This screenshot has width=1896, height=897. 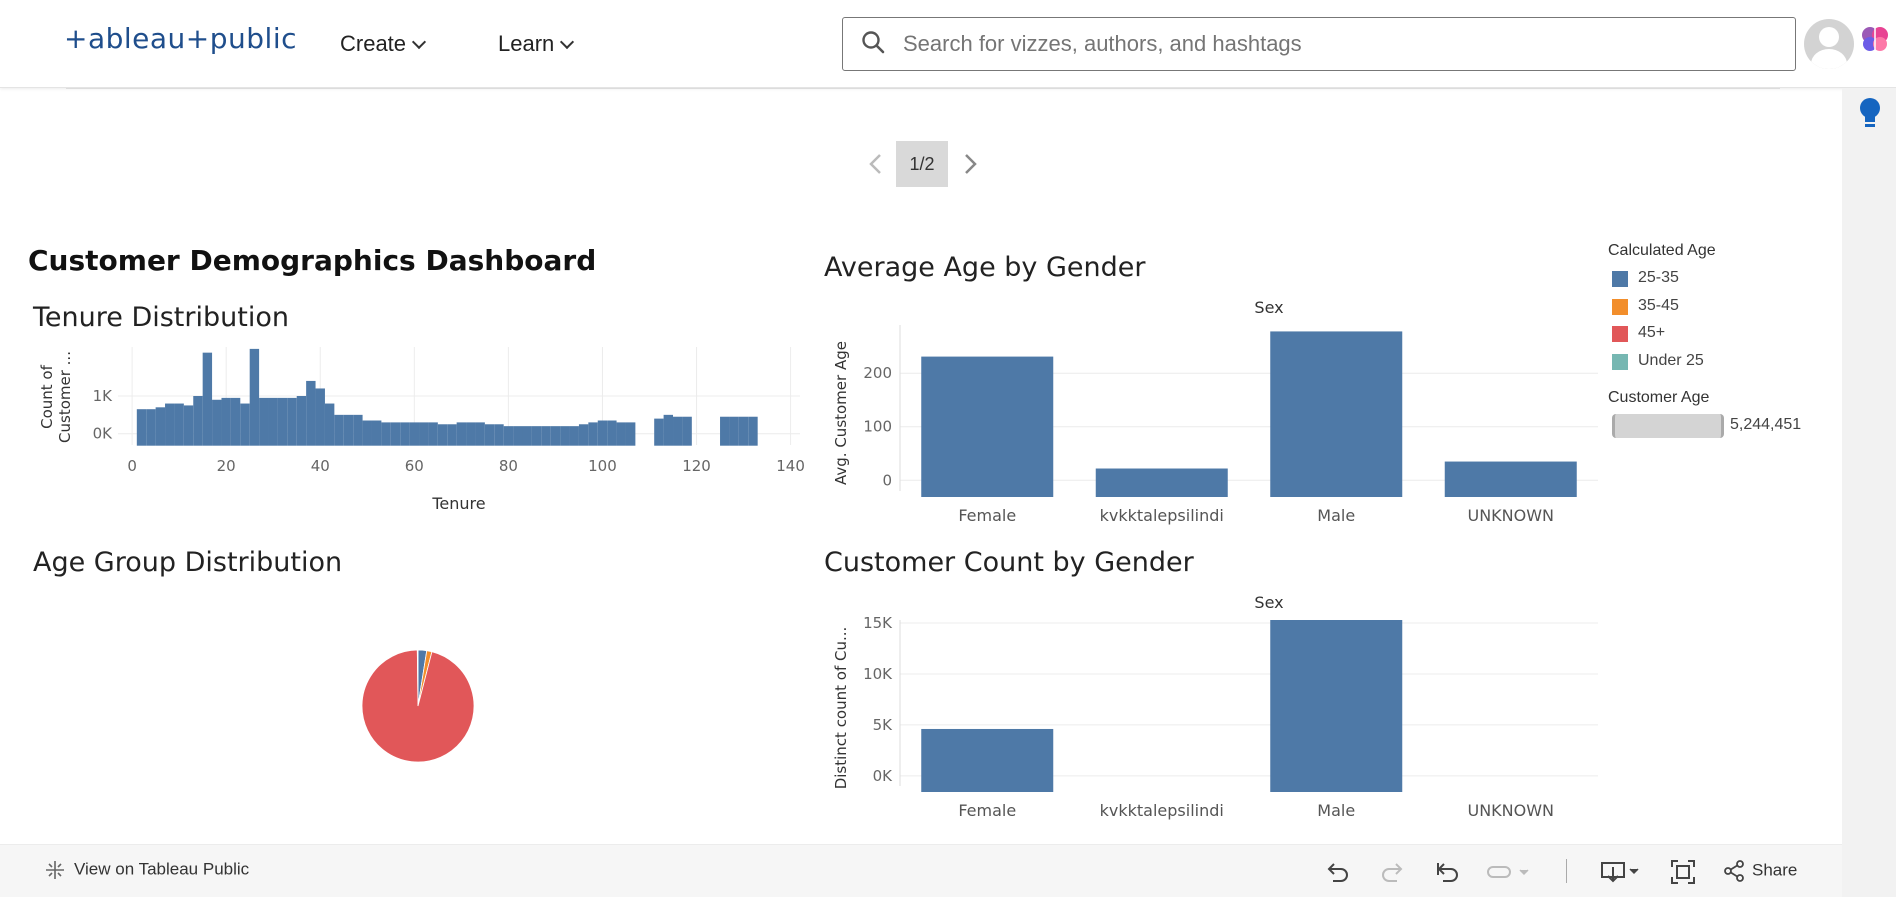 What do you see at coordinates (55, 870) in the screenshot?
I see `tableau-mark-icon` at bounding box center [55, 870].